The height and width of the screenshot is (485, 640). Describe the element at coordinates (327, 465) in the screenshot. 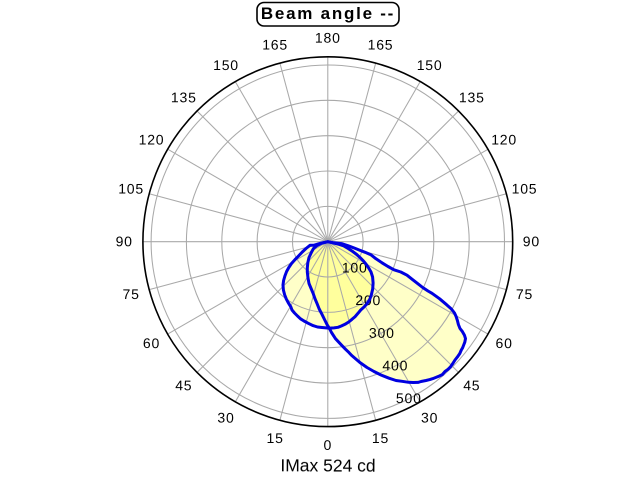

I see `svg-text: IMax 524 cd` at that location.